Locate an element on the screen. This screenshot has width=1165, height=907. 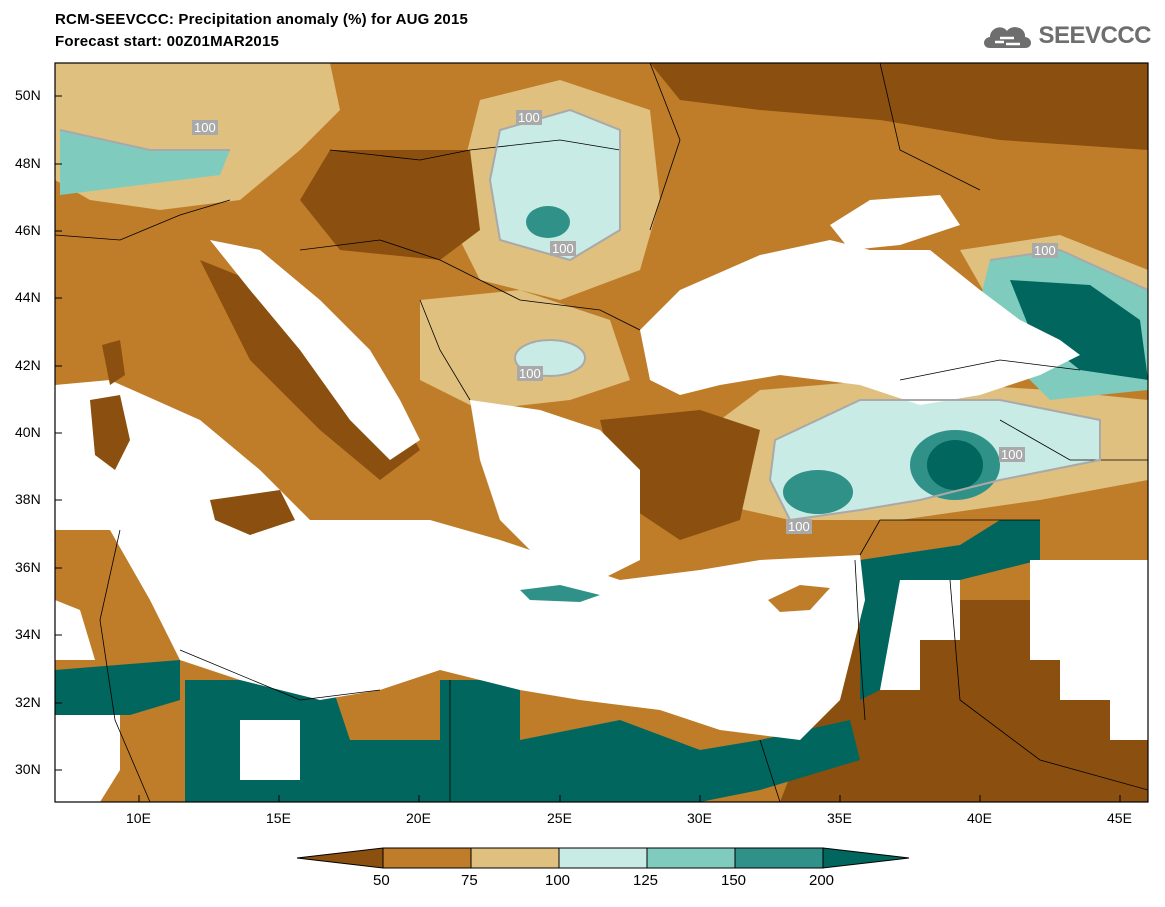
aegean-sea is located at coordinates (555, 490).